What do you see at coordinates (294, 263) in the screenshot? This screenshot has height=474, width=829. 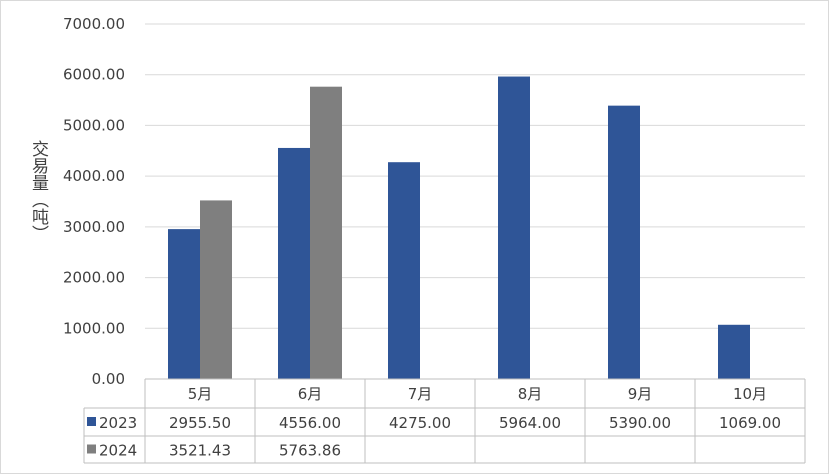 I see `bar-2023-6月` at bounding box center [294, 263].